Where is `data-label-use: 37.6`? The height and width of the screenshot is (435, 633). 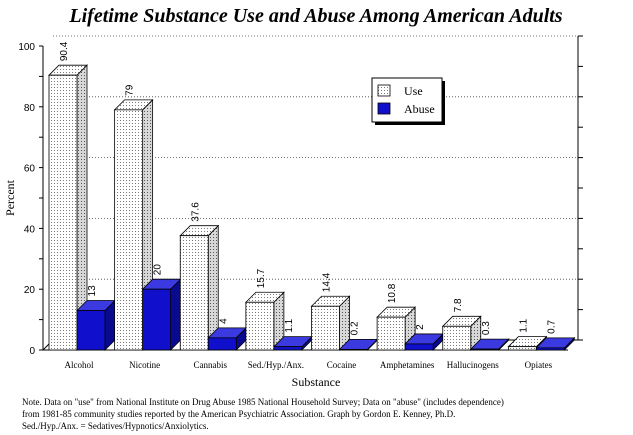 data-label-use: 37.6 is located at coordinates (195, 212).